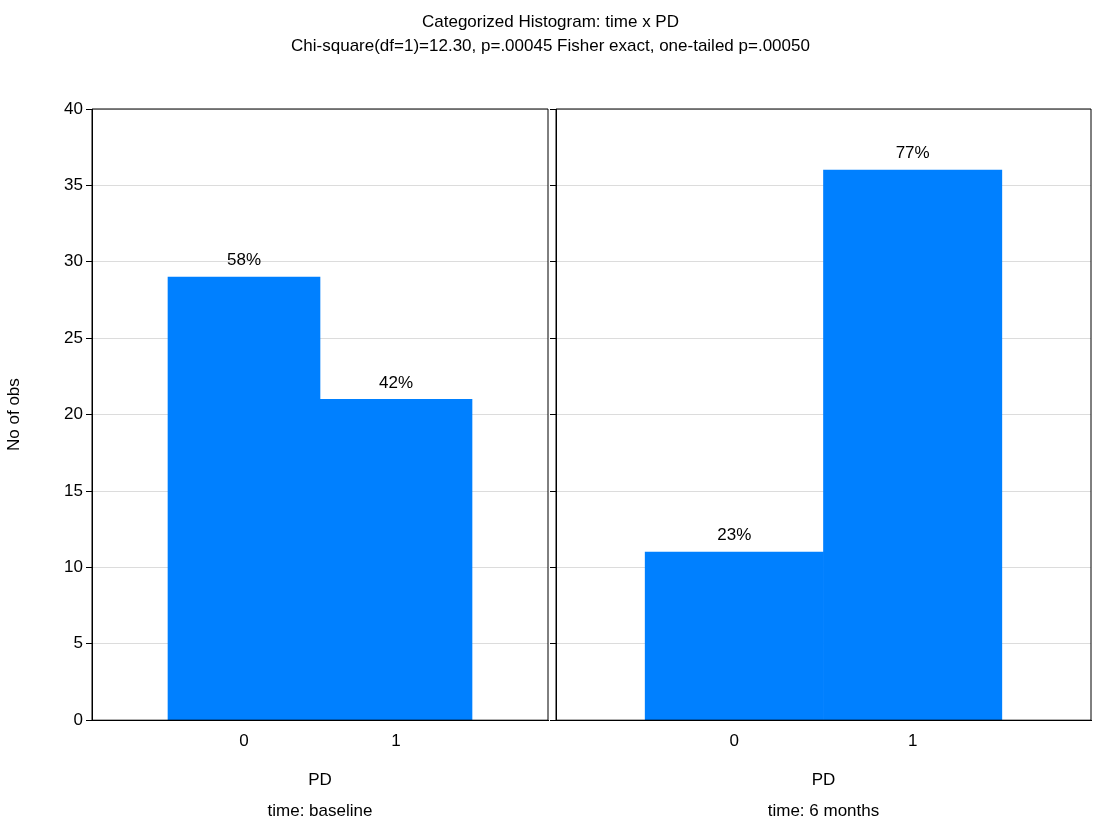 This screenshot has height=831, width=1101. Describe the element at coordinates (13, 414) in the screenshot. I see `y-axis-title: No of obs` at that location.